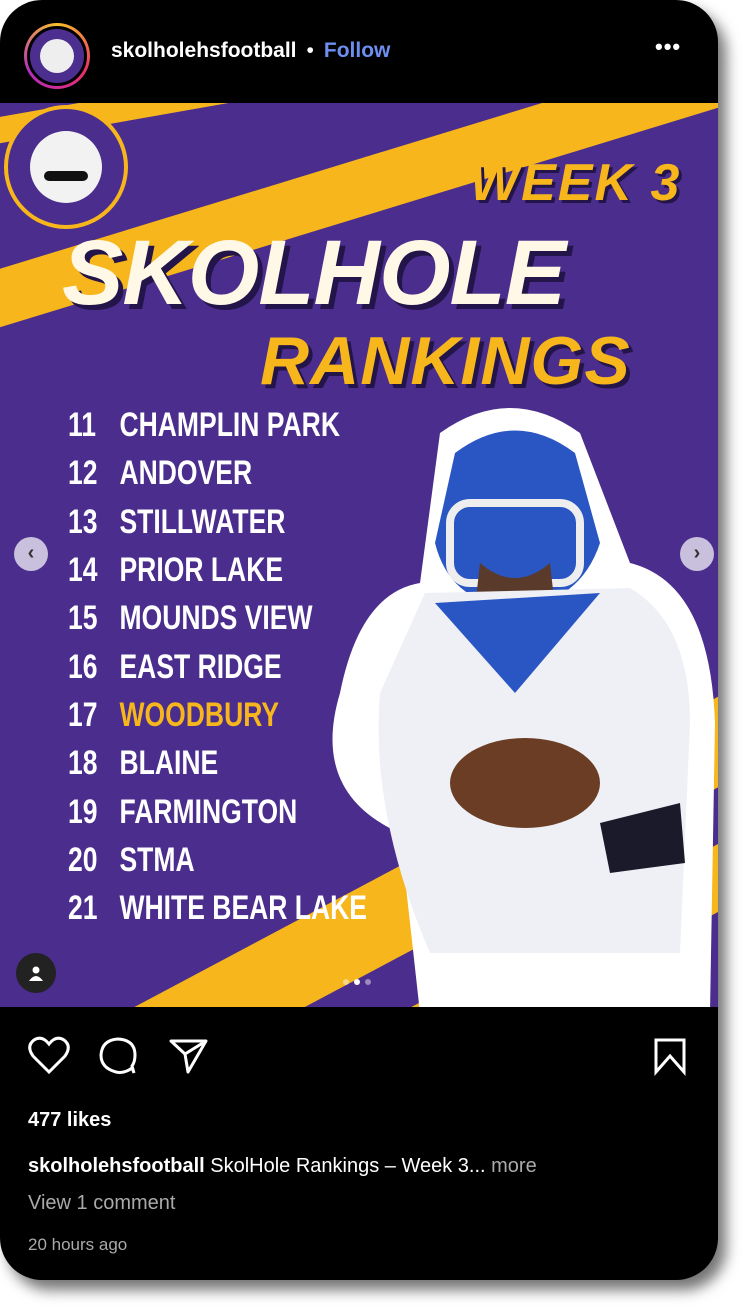 The width and height of the screenshot is (744, 1306). I want to click on ranking-row: 13 STILLWATER, so click(217, 522).